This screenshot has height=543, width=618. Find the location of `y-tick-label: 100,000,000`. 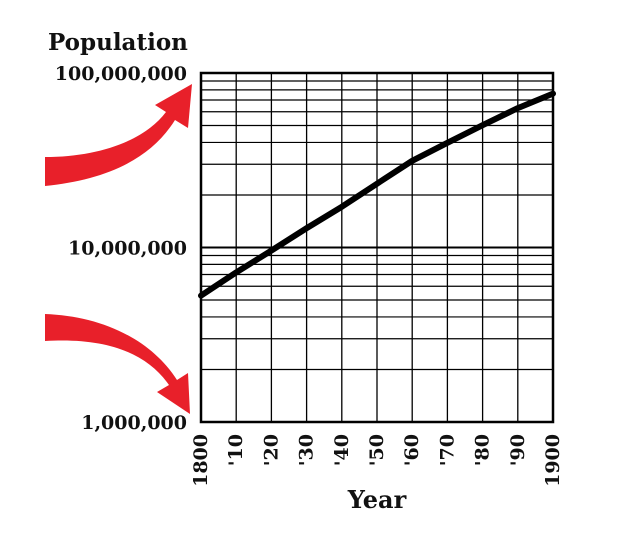

y-tick-label: 100,000,000 is located at coordinates (121, 74).